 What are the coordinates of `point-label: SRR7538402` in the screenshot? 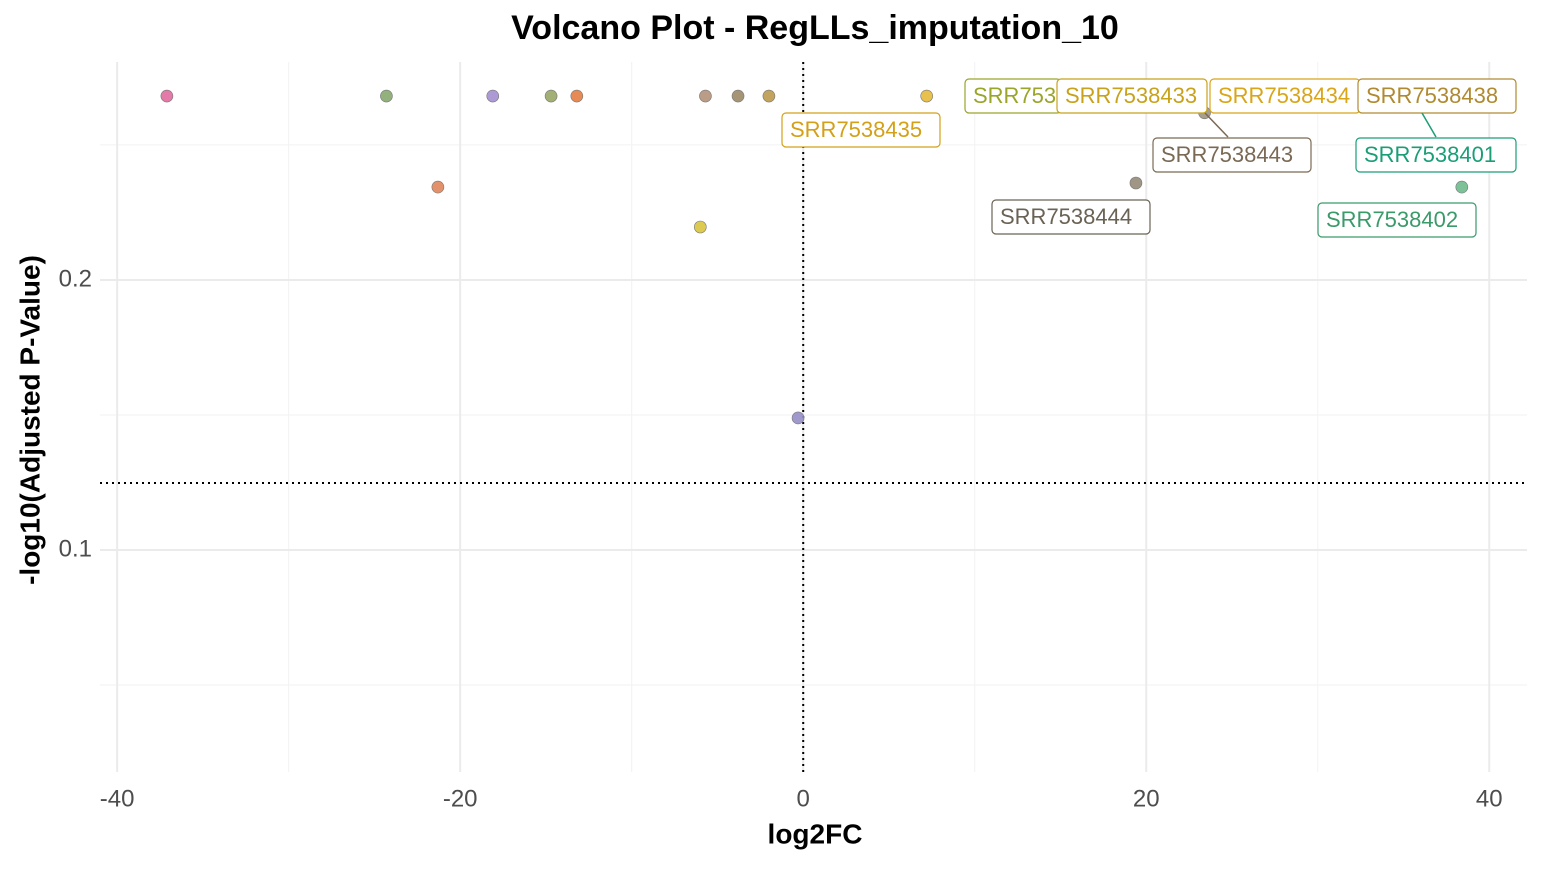 It's located at (1392, 219).